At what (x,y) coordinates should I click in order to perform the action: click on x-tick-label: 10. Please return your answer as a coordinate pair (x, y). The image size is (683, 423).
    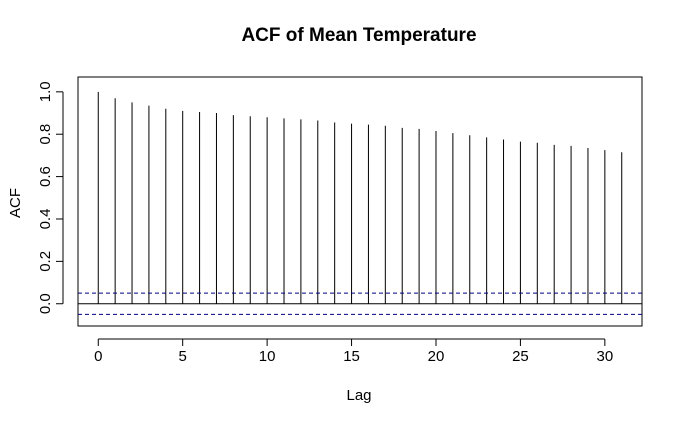
    Looking at the image, I should click on (267, 356).